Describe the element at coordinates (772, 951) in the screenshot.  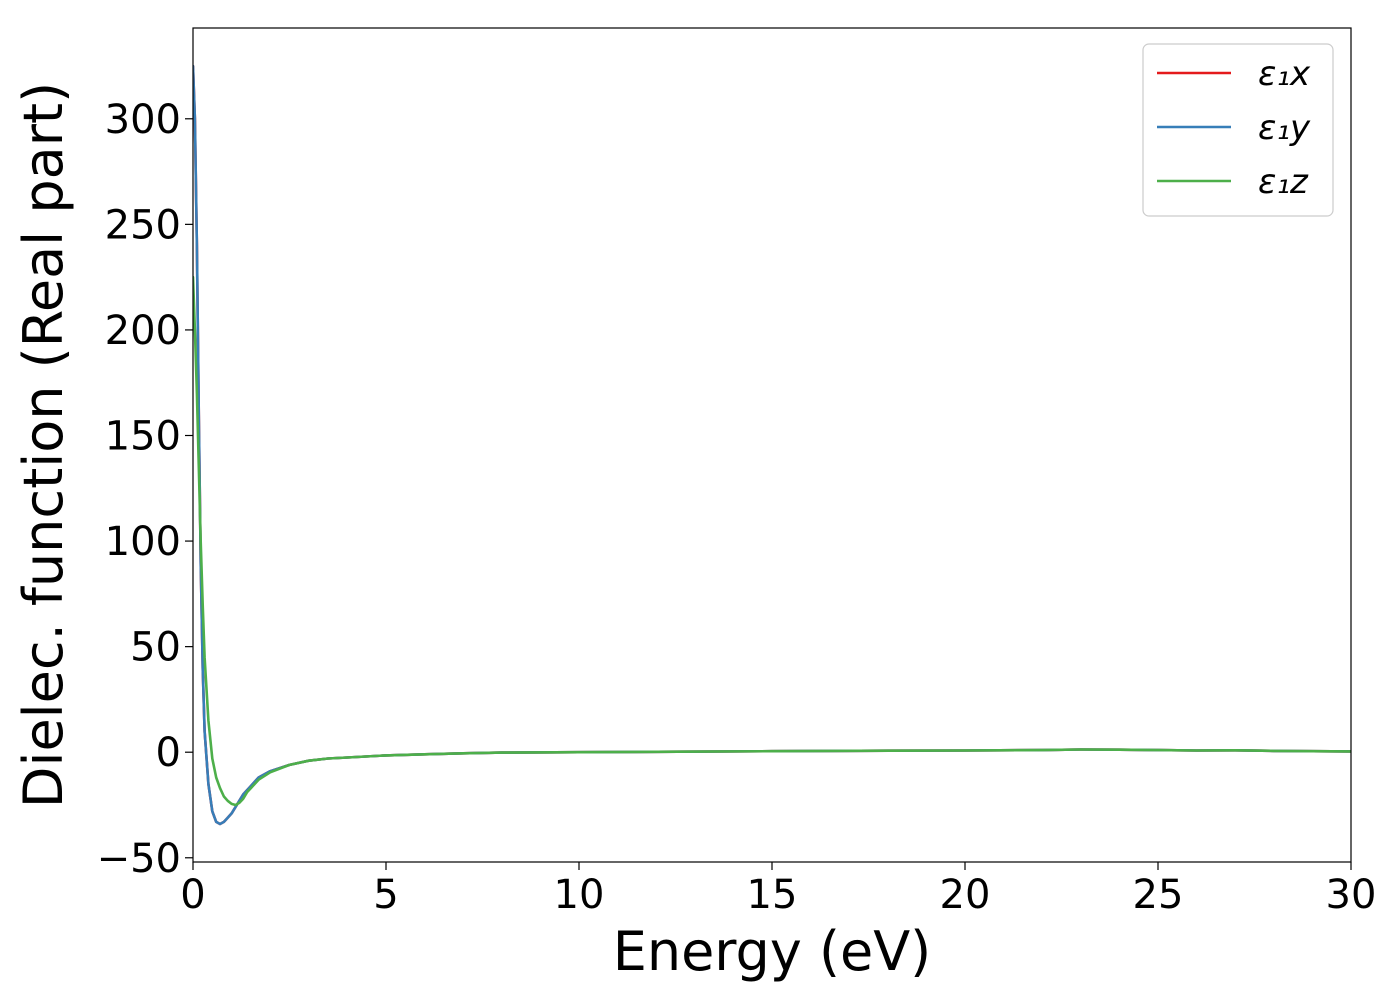
I see `x-axis-label: Energy (eV)` at that location.